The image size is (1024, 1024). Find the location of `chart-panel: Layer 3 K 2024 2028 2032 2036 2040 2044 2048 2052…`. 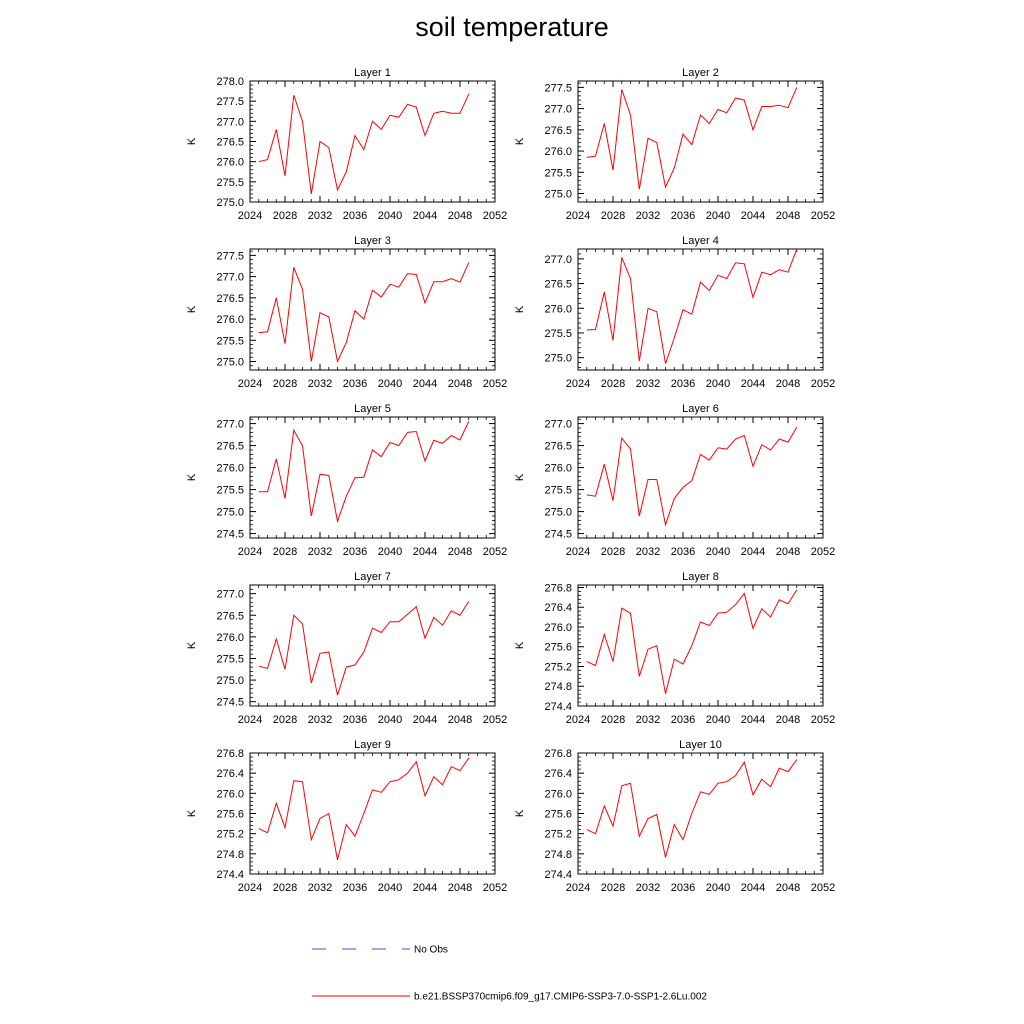

chart-panel: Layer 3 K 2024 2028 2032 2036 2040 2044 2048 2052… is located at coordinates (346, 312).